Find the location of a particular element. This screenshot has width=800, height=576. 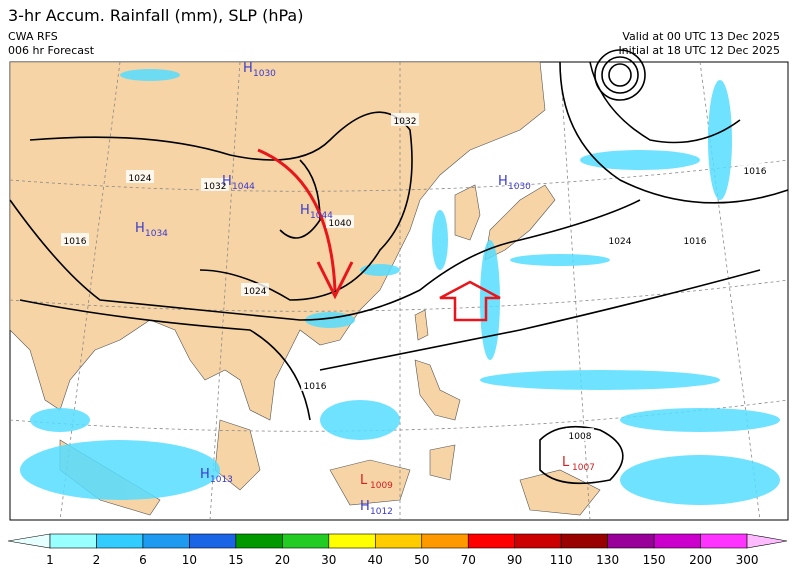

legend-label: 1 is located at coordinates (50, 560).